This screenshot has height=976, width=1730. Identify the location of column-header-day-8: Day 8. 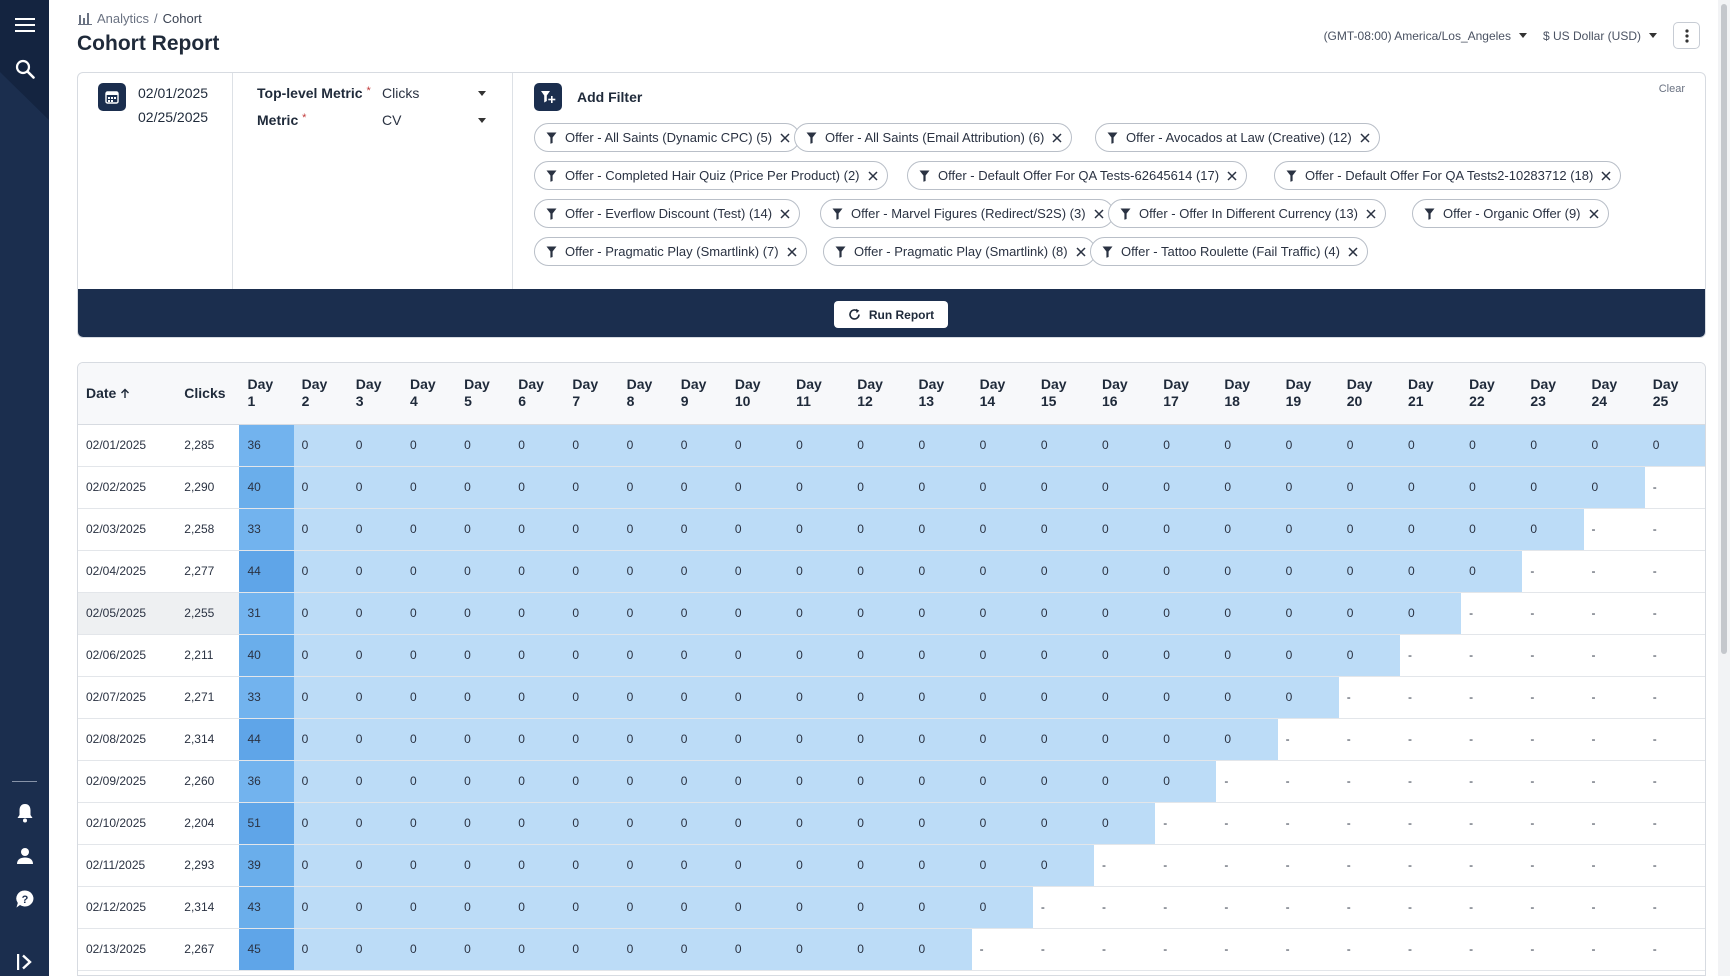
(645, 394).